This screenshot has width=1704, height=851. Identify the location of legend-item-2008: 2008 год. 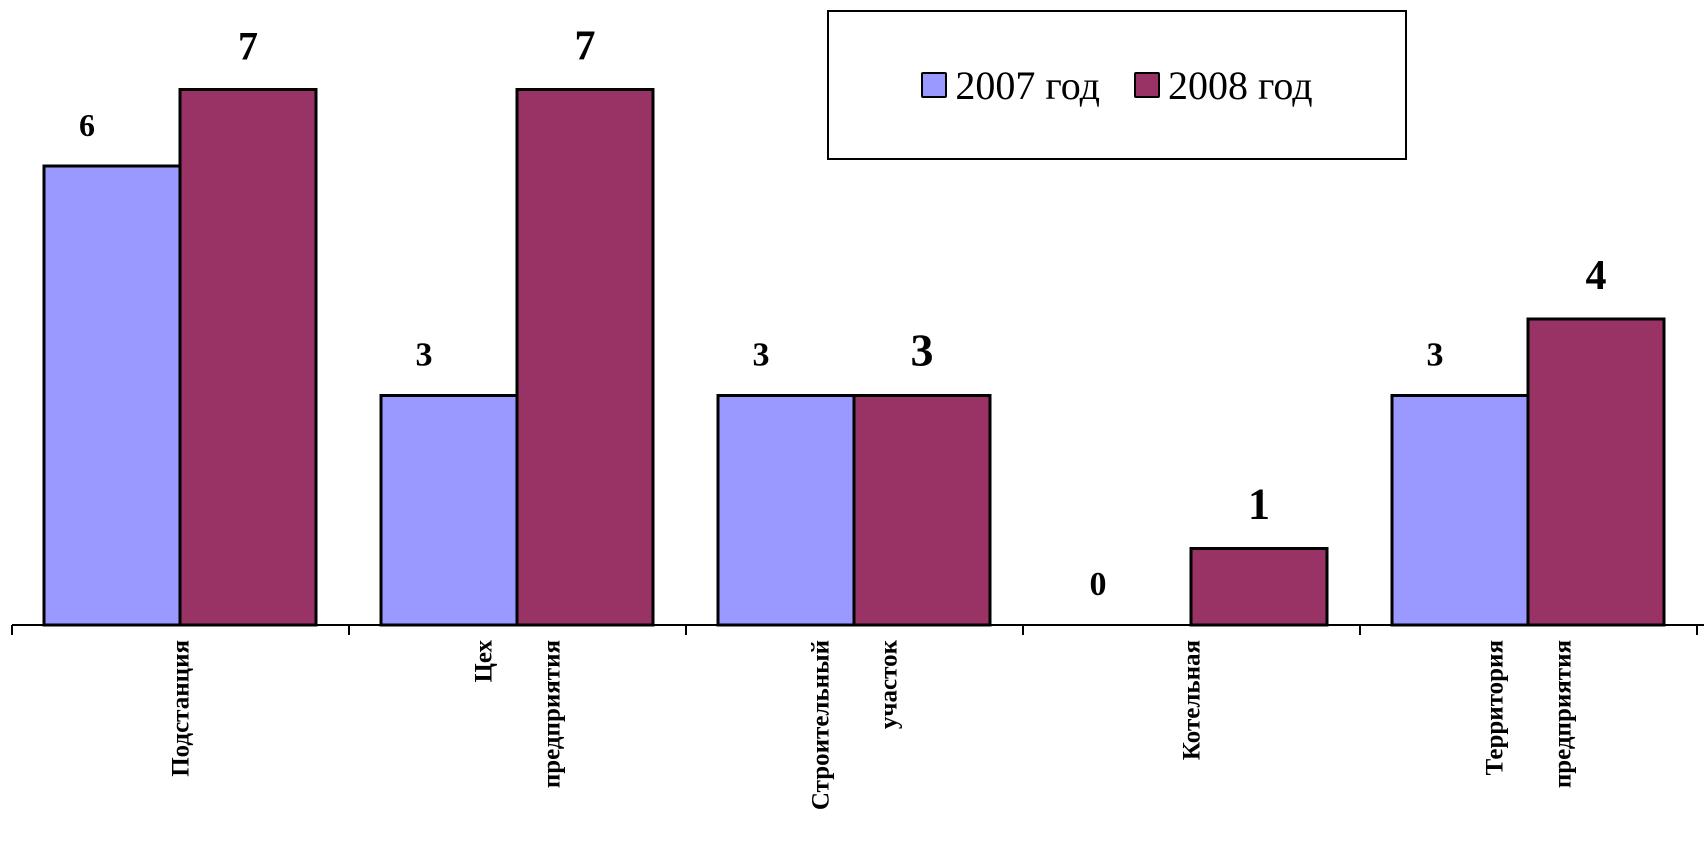
(1223, 85).